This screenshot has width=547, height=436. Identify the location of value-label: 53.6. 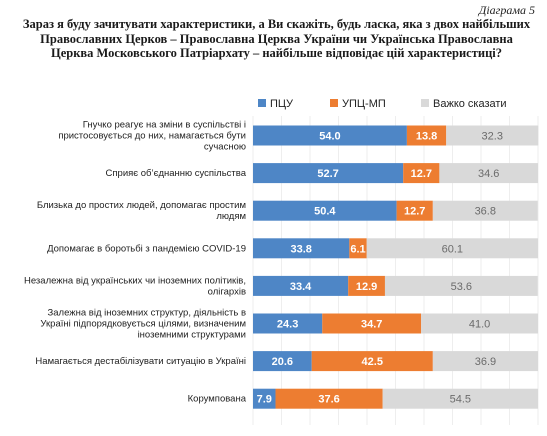
(461, 287).